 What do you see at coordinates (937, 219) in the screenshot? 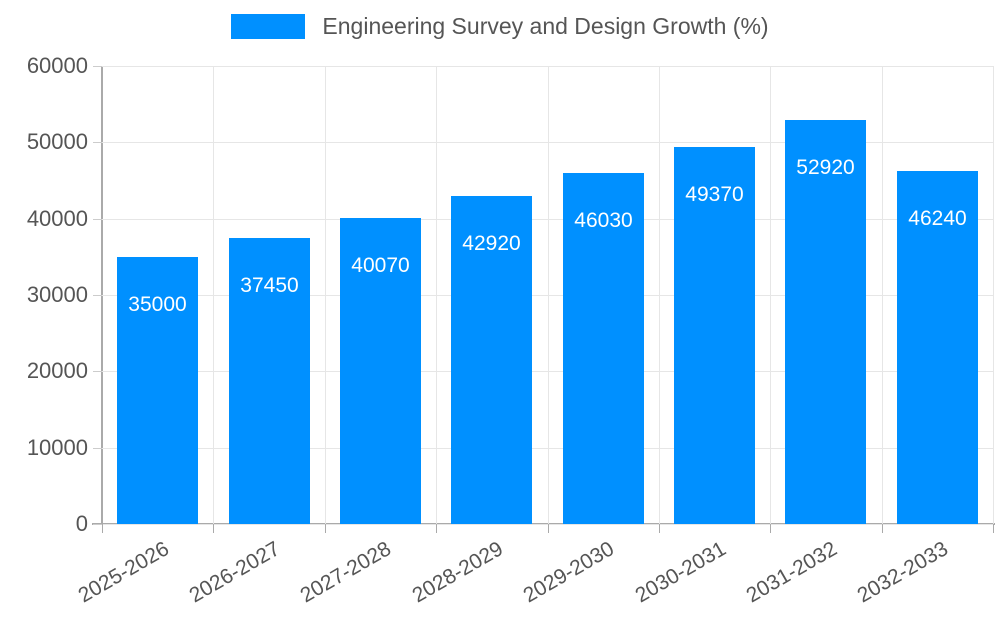
I see `bar-value-label: 46240` at bounding box center [937, 219].